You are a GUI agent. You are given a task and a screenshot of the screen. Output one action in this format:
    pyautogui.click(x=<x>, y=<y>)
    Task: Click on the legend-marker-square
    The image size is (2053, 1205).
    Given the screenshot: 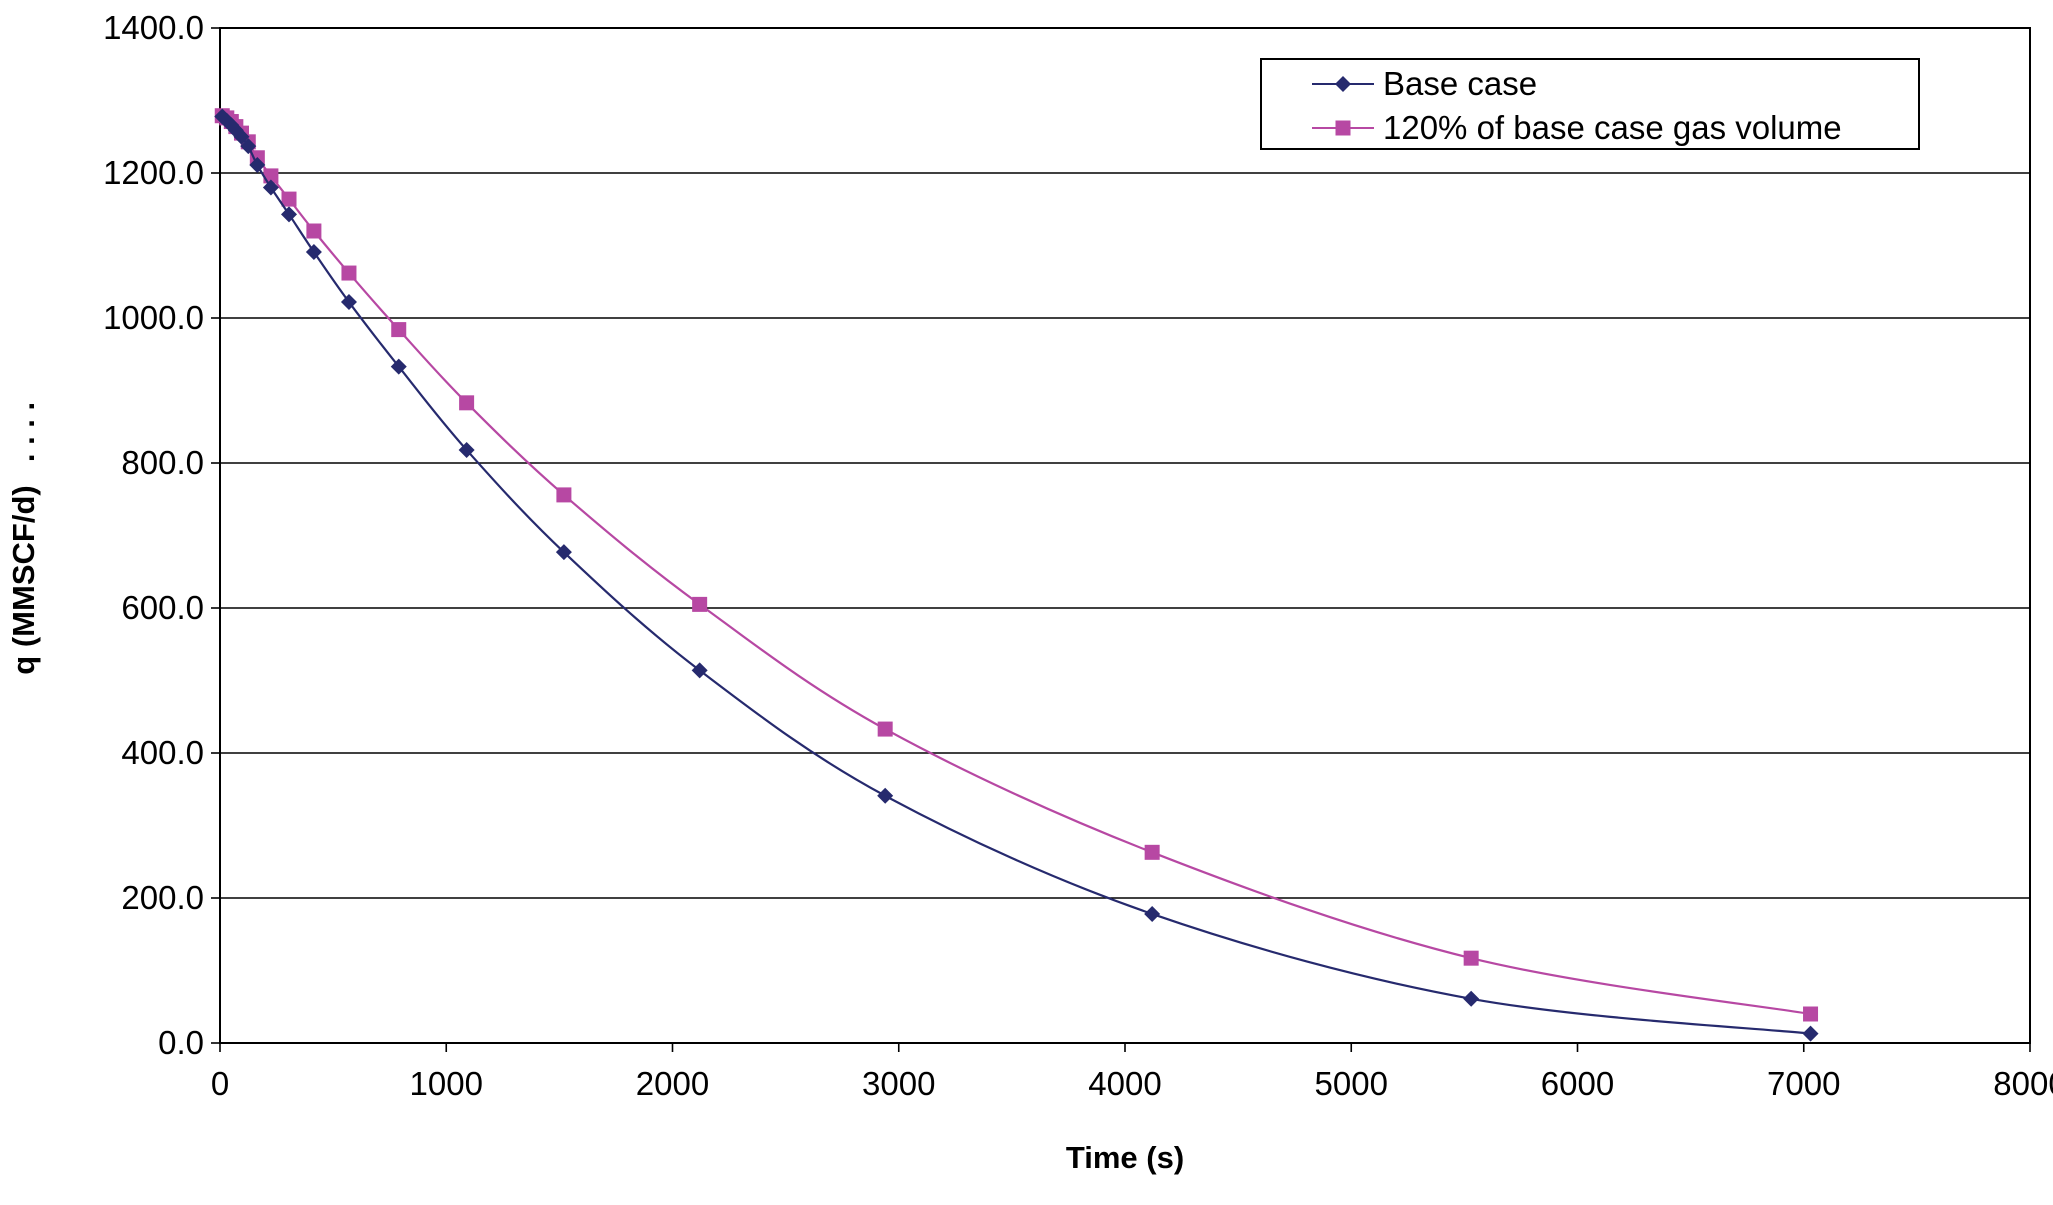 What is the action you would take?
    pyautogui.click(x=1343, y=128)
    